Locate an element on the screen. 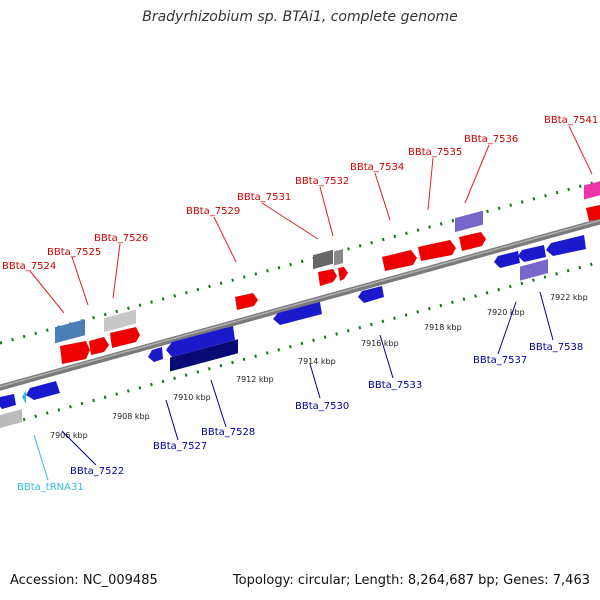 The image size is (600, 600). trna-leader-line is located at coordinates (41, 457).